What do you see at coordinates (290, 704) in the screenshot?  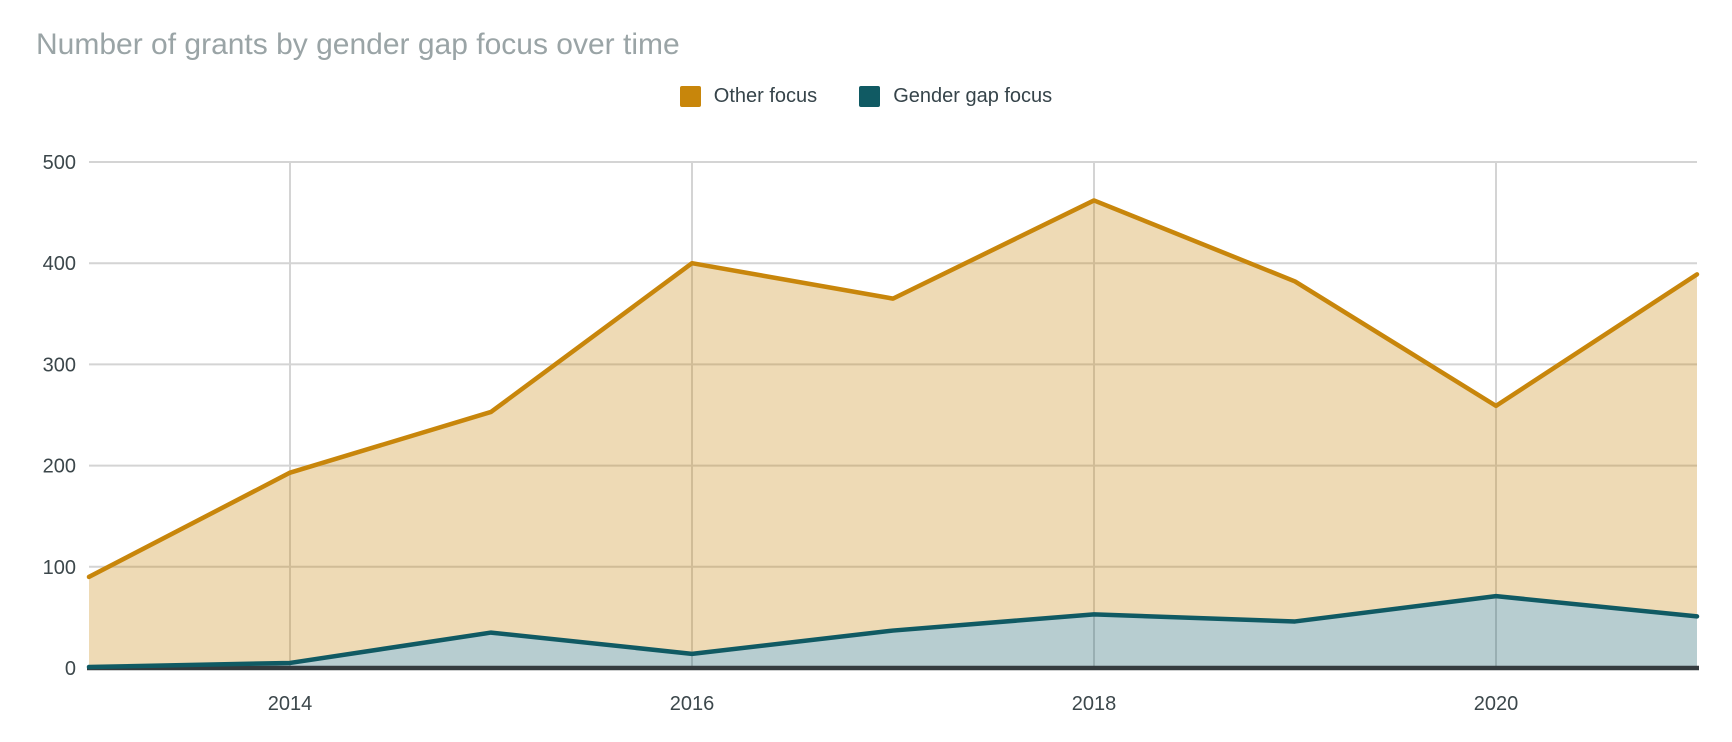 I see `x-tick-label-2014: 2014` at bounding box center [290, 704].